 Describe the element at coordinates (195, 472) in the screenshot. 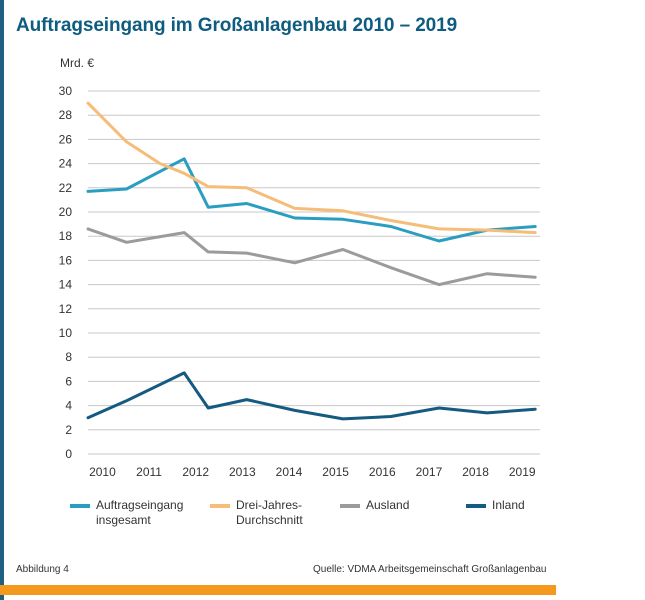

I see `x-tick-label: 2012` at that location.